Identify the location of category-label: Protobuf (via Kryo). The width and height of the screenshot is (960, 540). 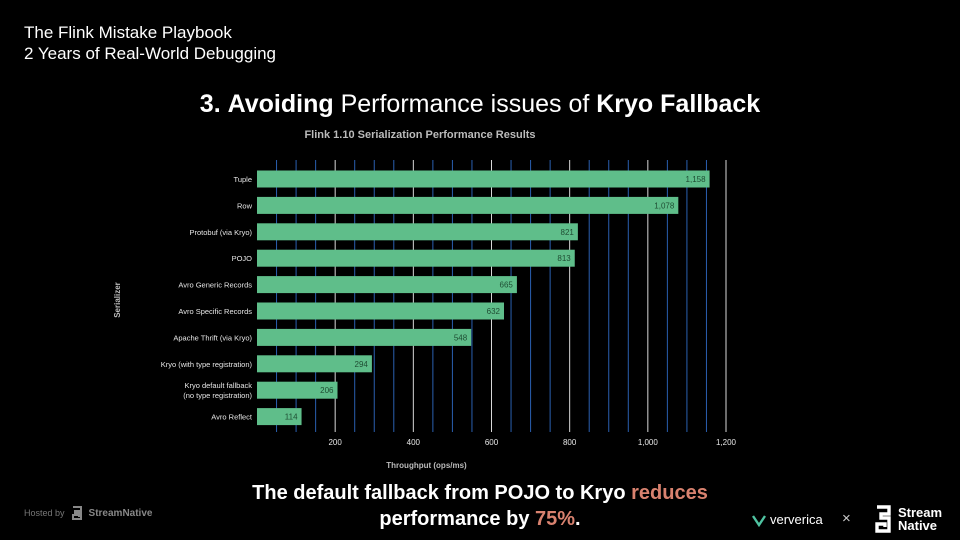
(220, 232).